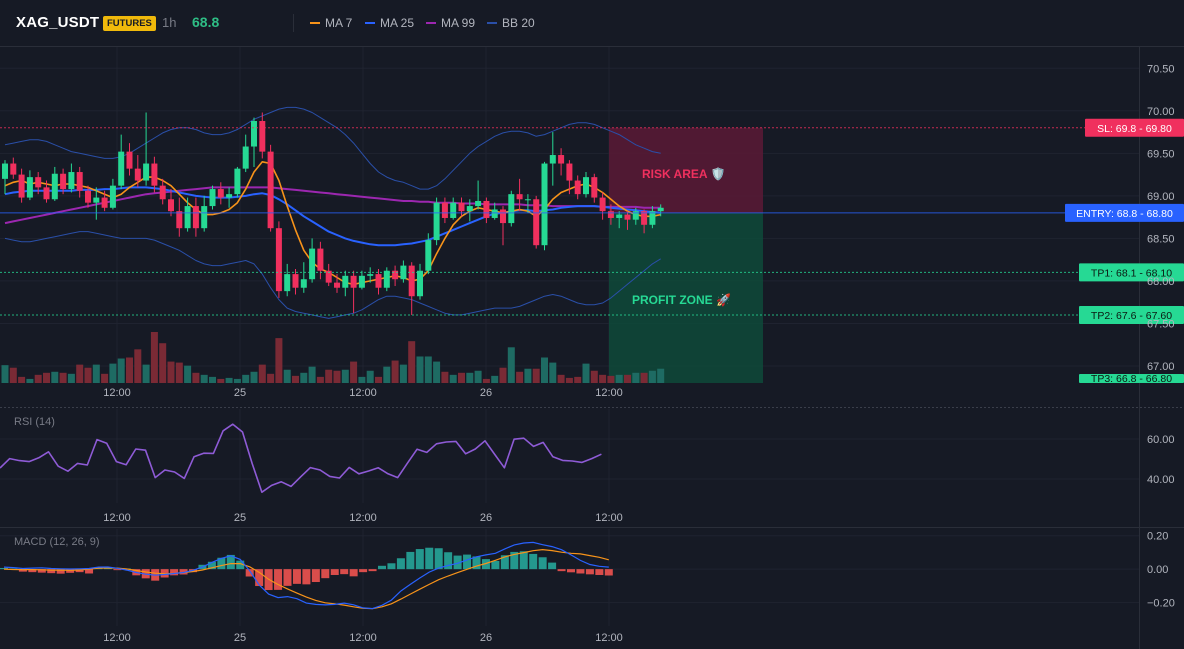  I want to click on legend-bb20: BB 20, so click(511, 23).